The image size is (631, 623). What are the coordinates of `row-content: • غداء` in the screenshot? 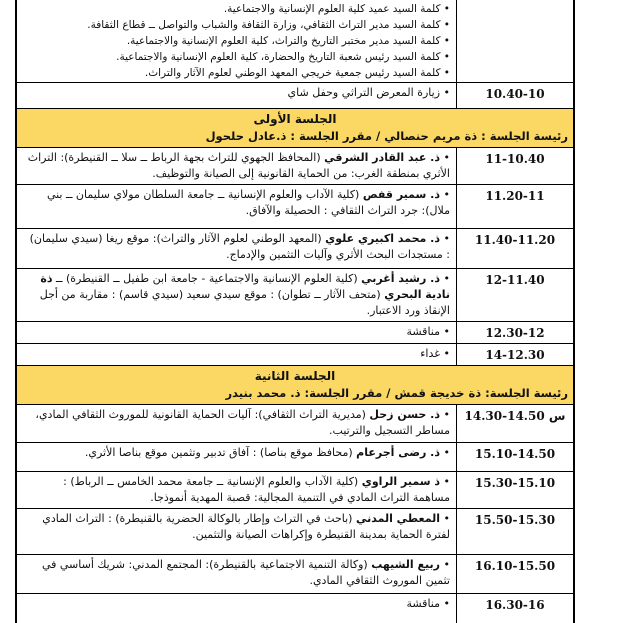 It's located at (236, 354).